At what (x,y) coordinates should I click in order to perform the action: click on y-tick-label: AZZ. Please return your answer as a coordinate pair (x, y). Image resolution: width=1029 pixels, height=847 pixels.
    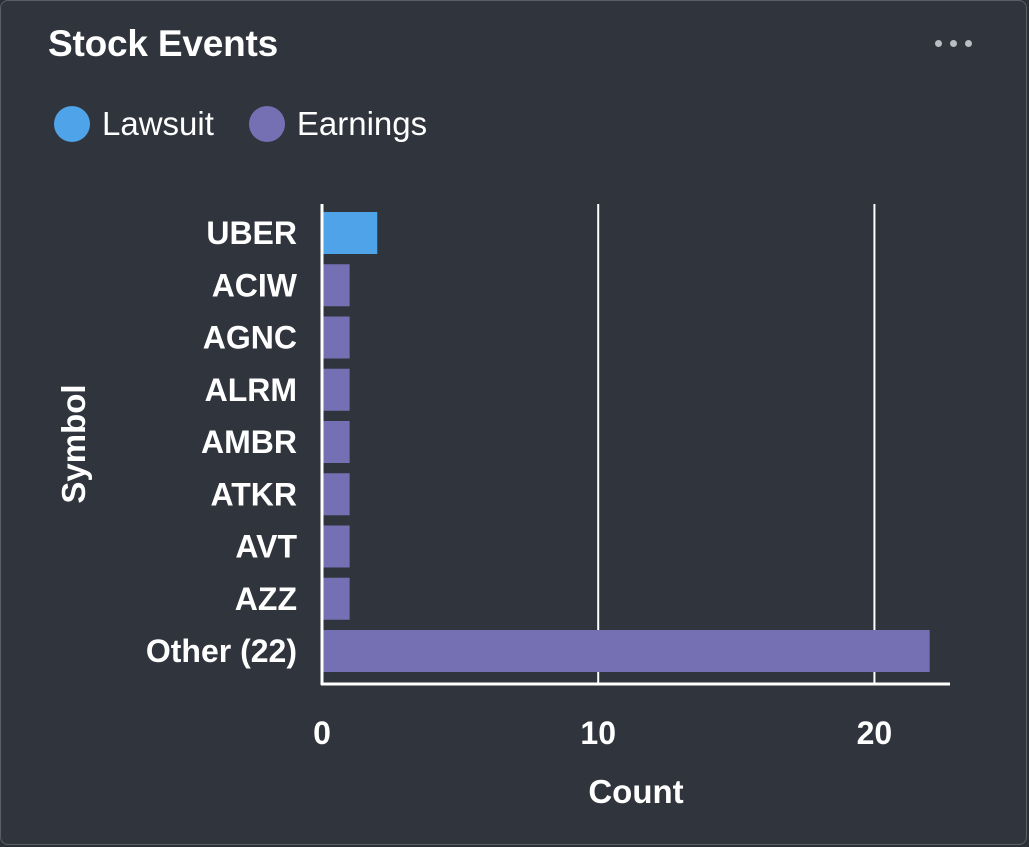
    Looking at the image, I should click on (266, 599).